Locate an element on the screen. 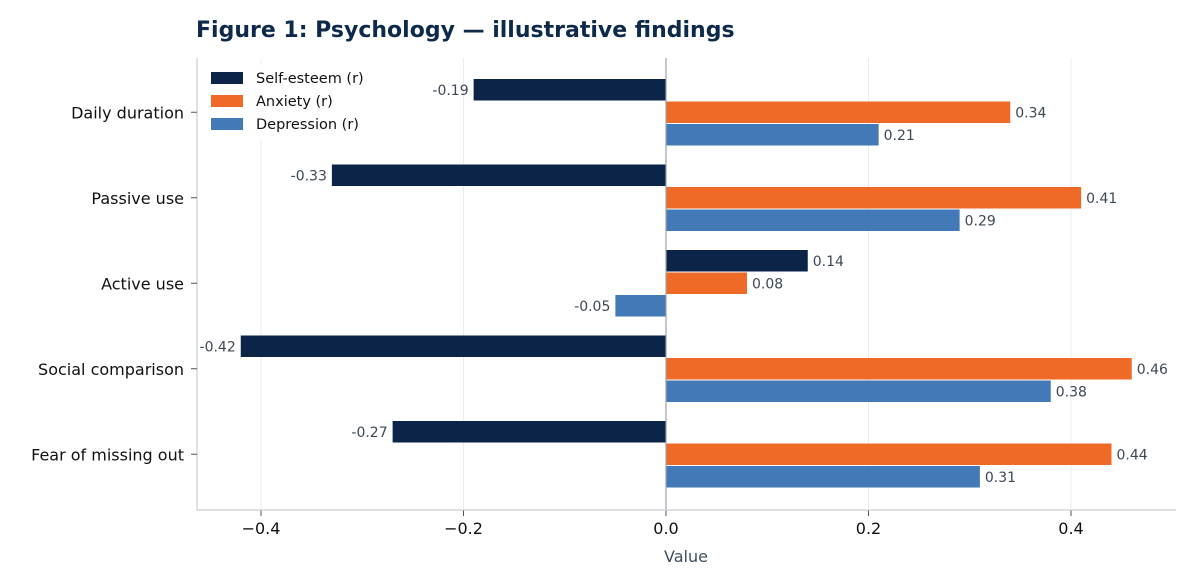 The height and width of the screenshot is (585, 1196). legend-label: Depression (r) is located at coordinates (307, 125).